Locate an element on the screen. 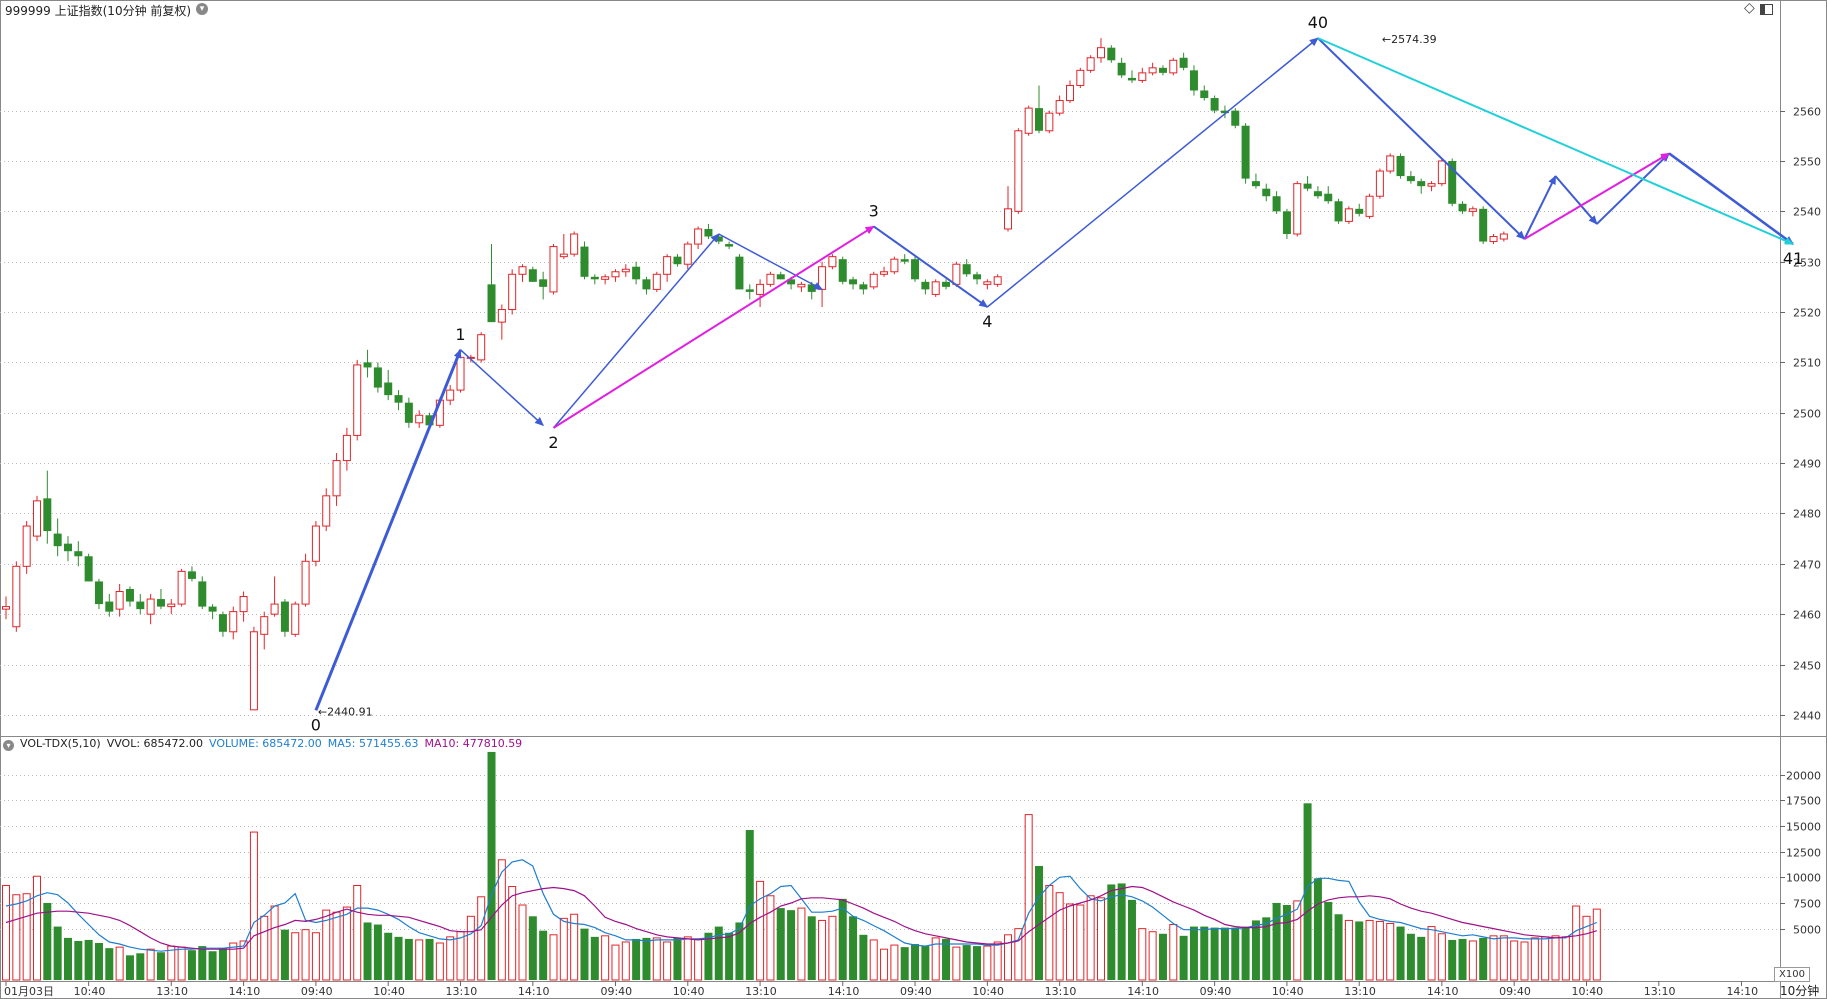  price-tick-label: 2520 is located at coordinates (1807, 313).